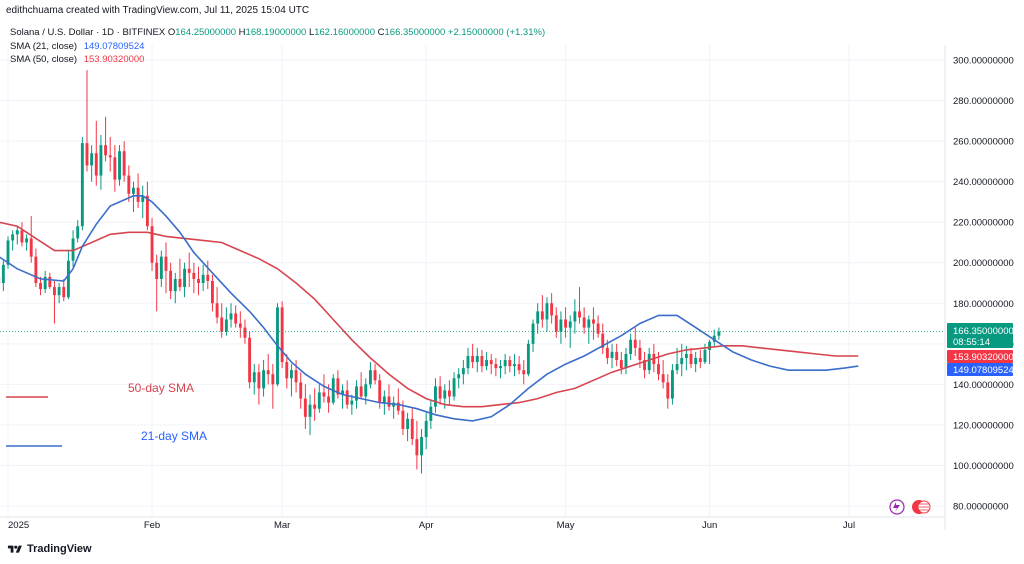 The height and width of the screenshot is (564, 1024). I want to click on sma21-price-tag: 149.07809524, so click(980, 369).